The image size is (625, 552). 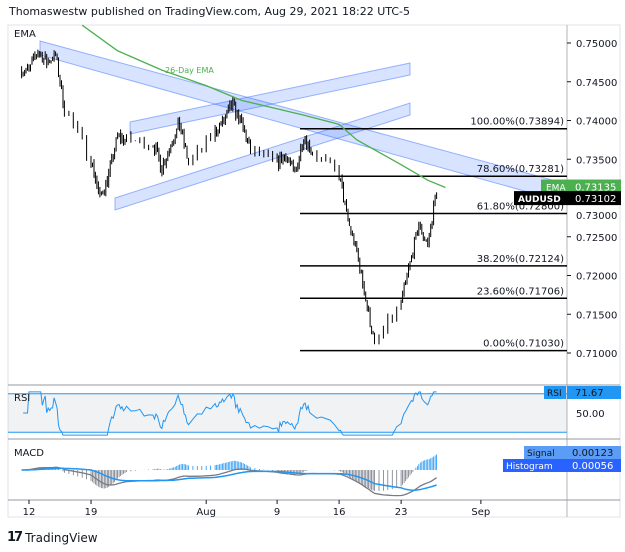 I want to click on rsi-band, so click(x=287, y=413).